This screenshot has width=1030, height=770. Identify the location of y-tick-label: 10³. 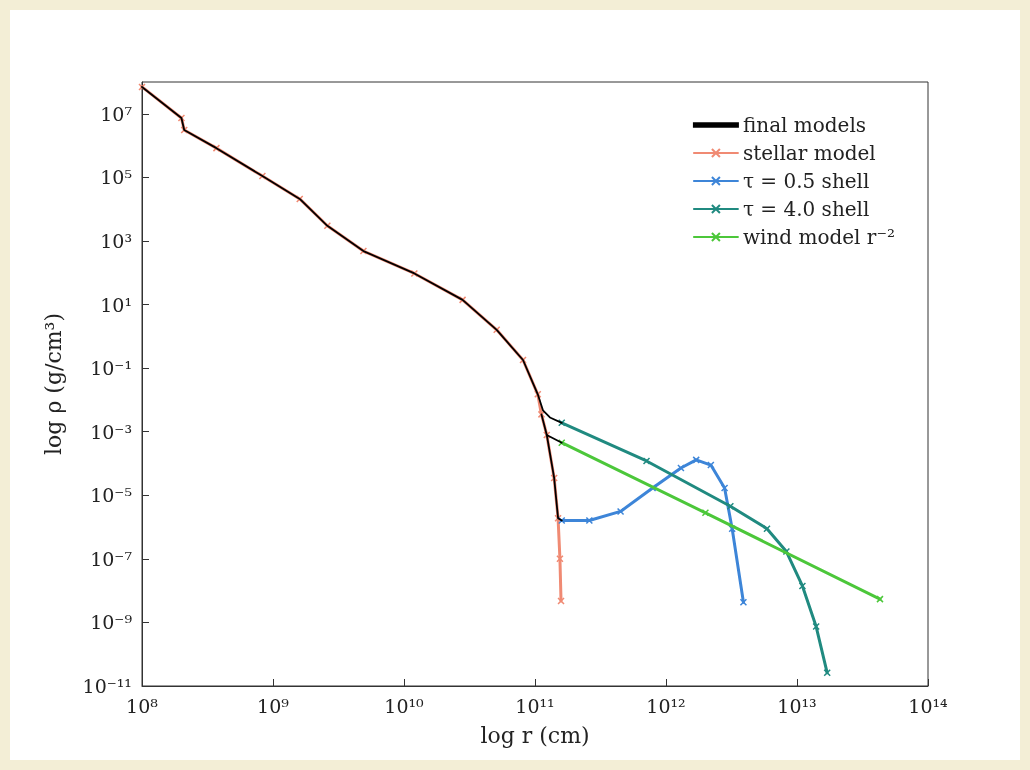
(116, 240).